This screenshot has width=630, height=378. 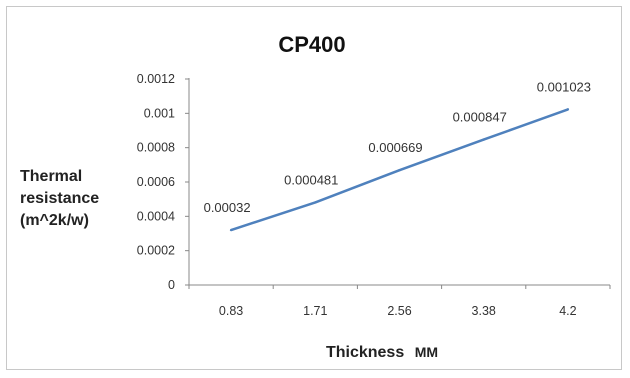 What do you see at coordinates (484, 311) in the screenshot?
I see `x-tick-label: 3.38` at bounding box center [484, 311].